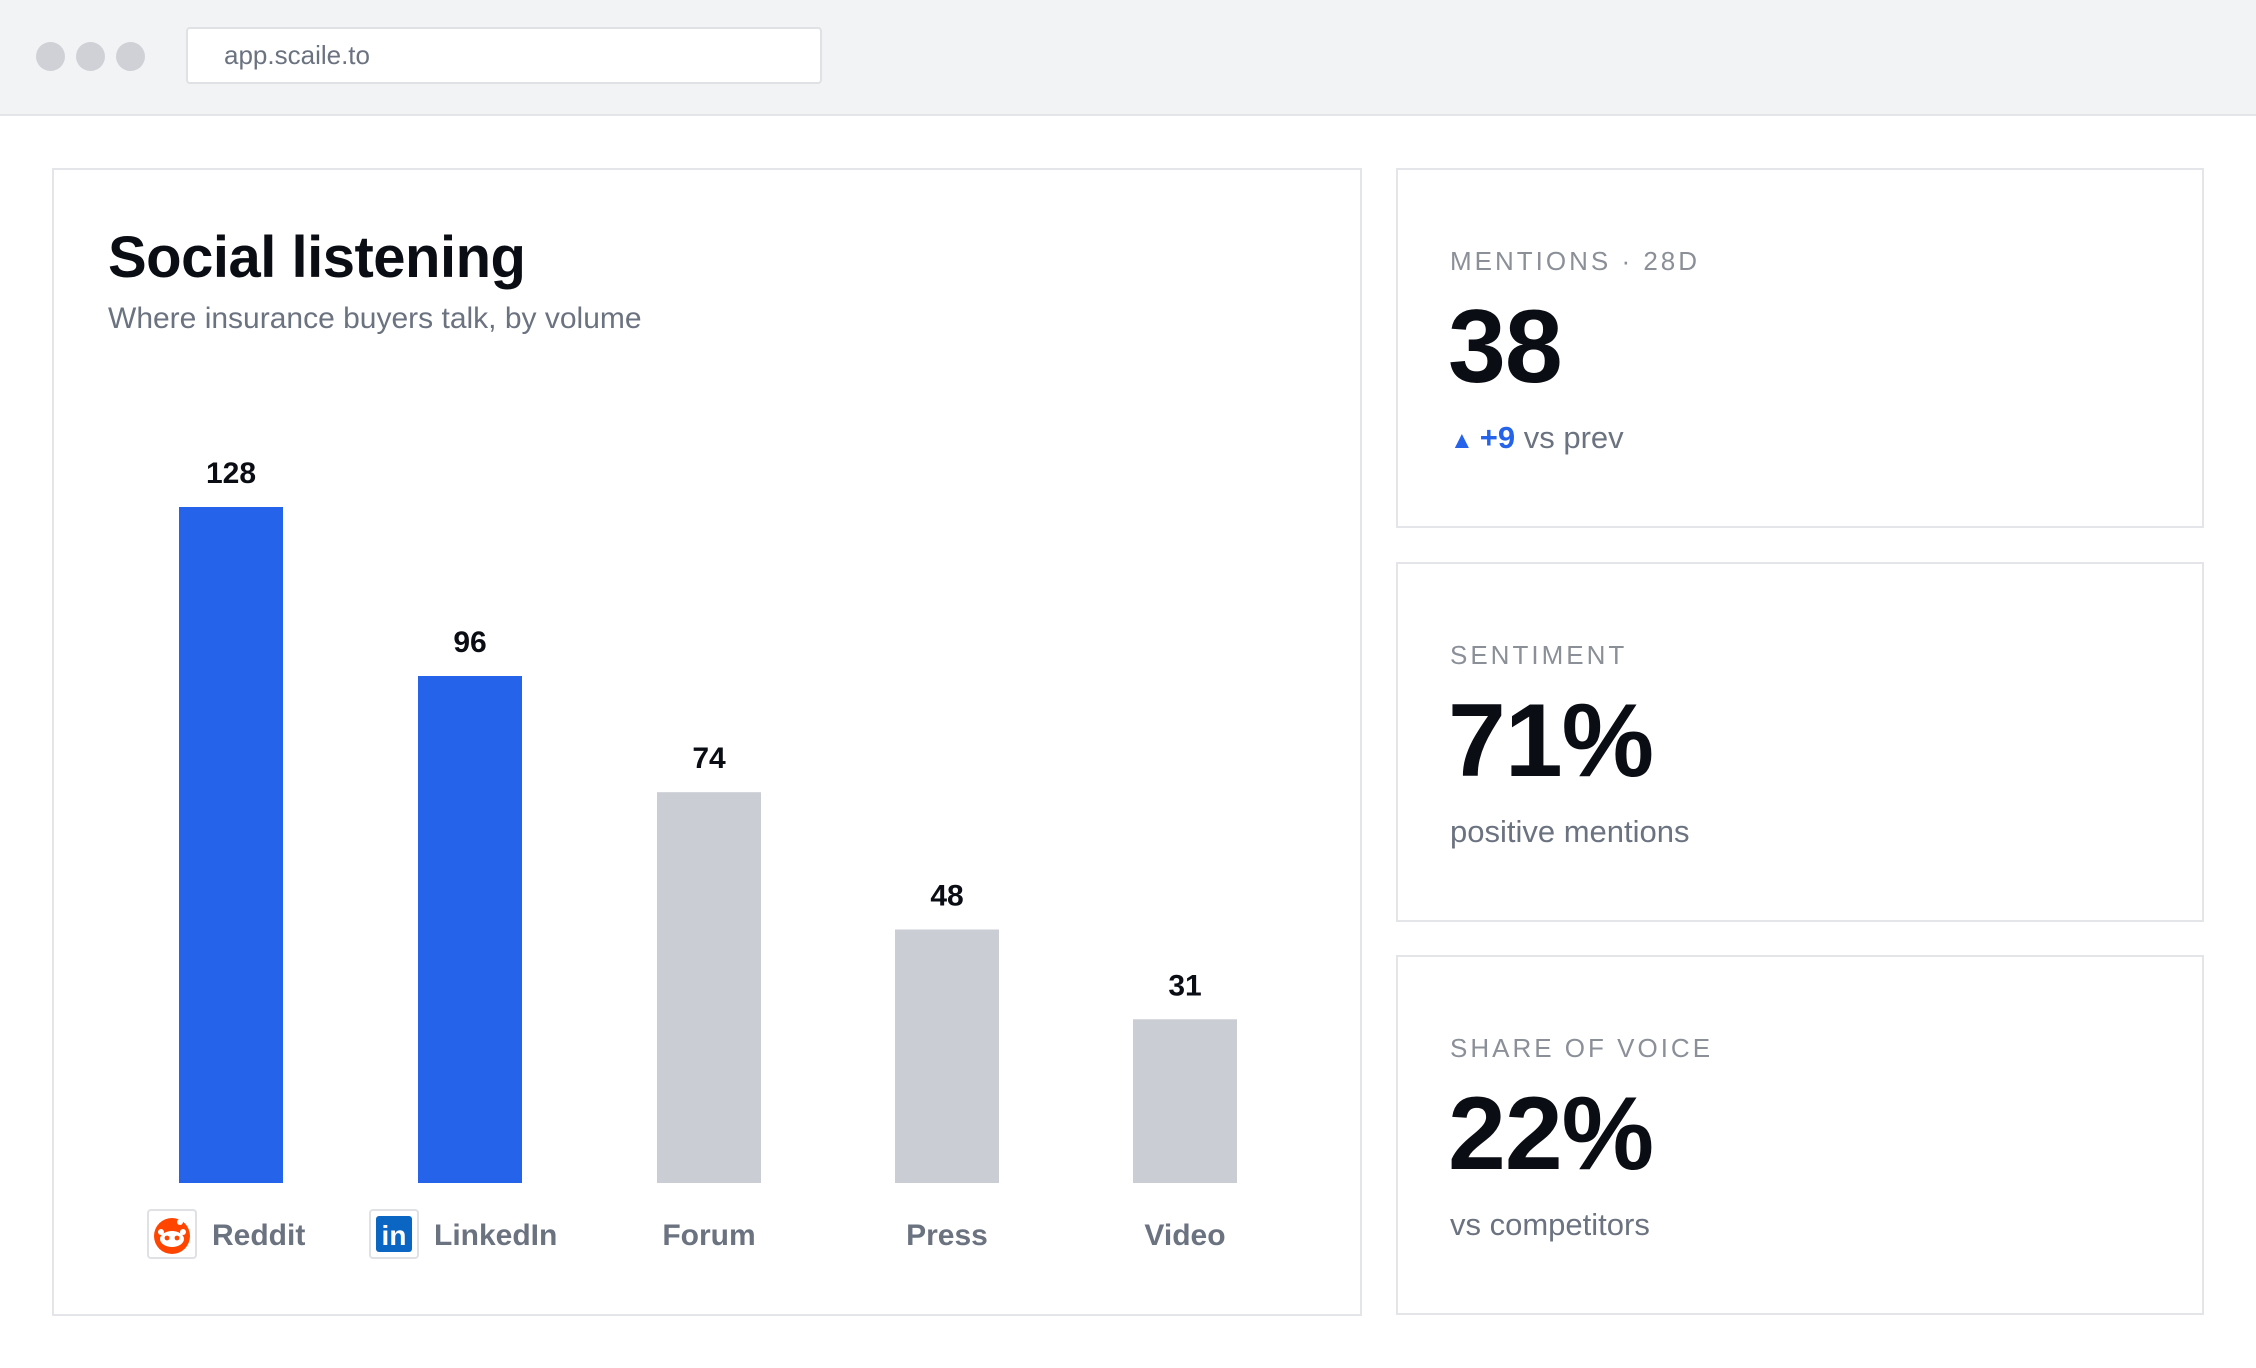 The width and height of the screenshot is (2256, 1368). Describe the element at coordinates (375, 318) in the screenshot. I see `chart-subtitle: Where insurance buyers talk, by volume` at that location.